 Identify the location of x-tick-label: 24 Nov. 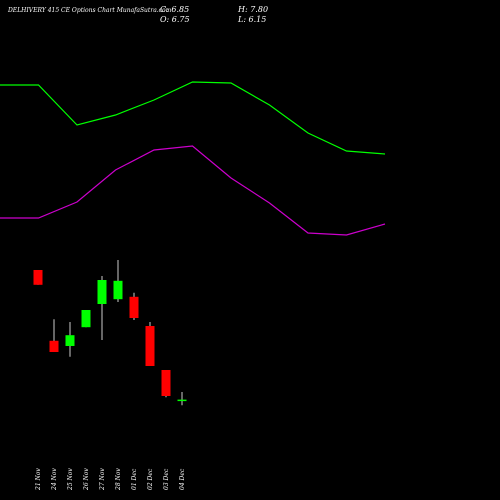
(54, 479).